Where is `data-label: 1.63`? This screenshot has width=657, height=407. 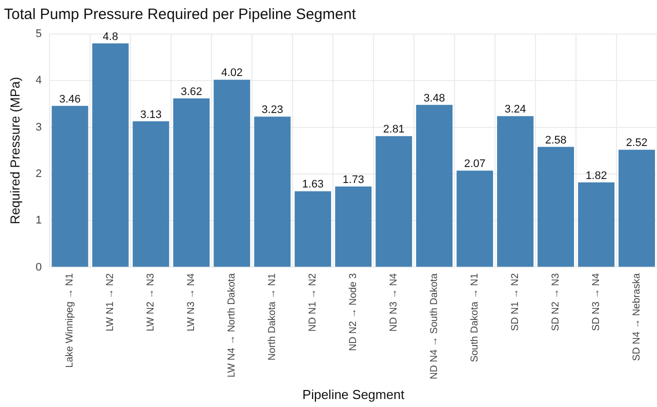 data-label: 1.63 is located at coordinates (313, 184).